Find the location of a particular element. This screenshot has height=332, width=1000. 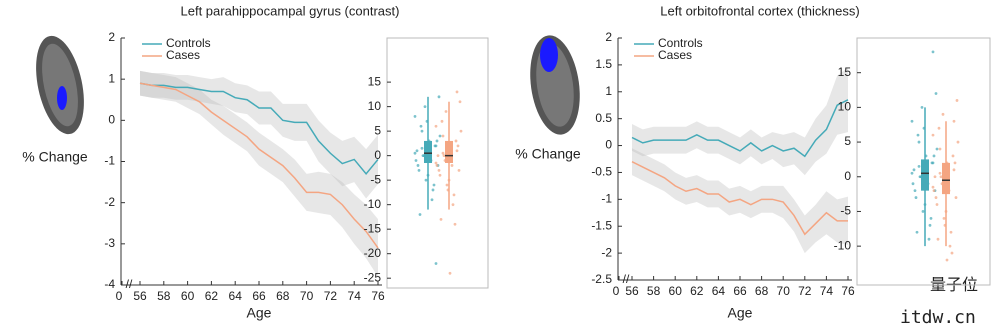

y-tick-label: -1 is located at coordinates (606, 199).